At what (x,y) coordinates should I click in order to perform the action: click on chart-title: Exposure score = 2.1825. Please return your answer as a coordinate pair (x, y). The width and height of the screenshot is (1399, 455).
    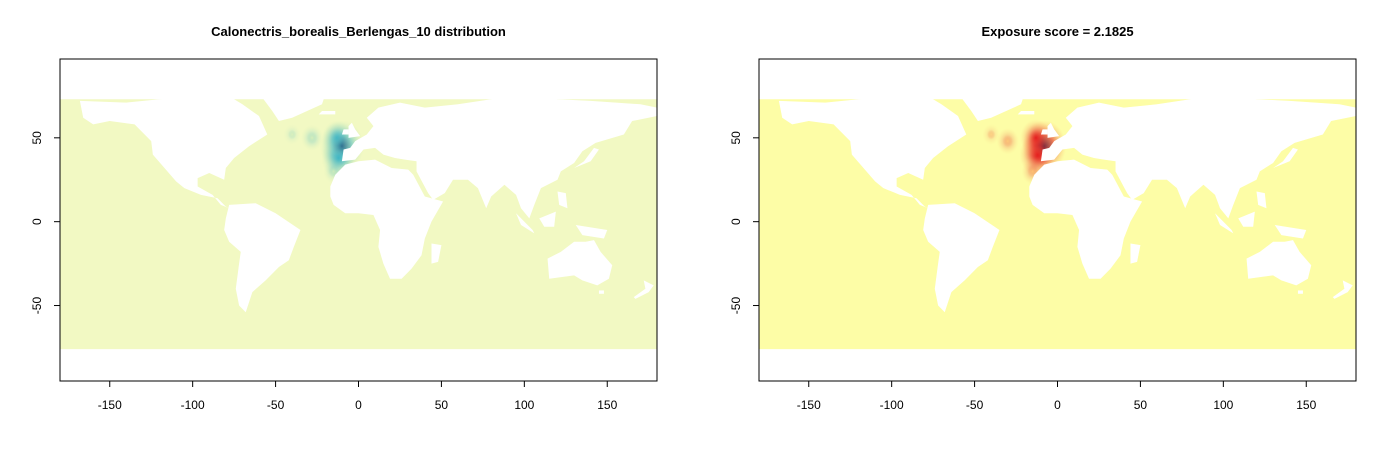
    Looking at the image, I should click on (1057, 31).